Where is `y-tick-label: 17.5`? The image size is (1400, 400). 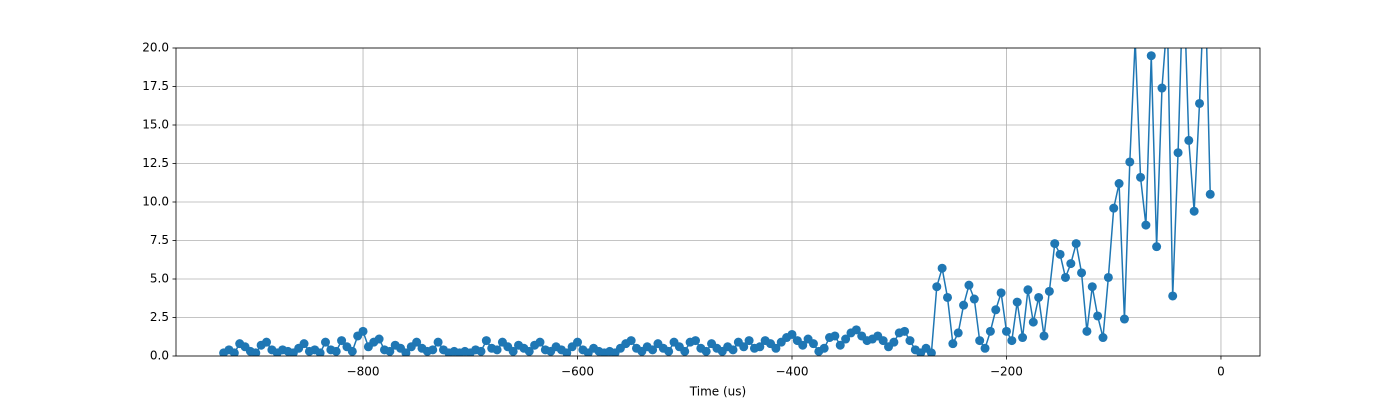
y-tick-label: 17.5 is located at coordinates (155, 86).